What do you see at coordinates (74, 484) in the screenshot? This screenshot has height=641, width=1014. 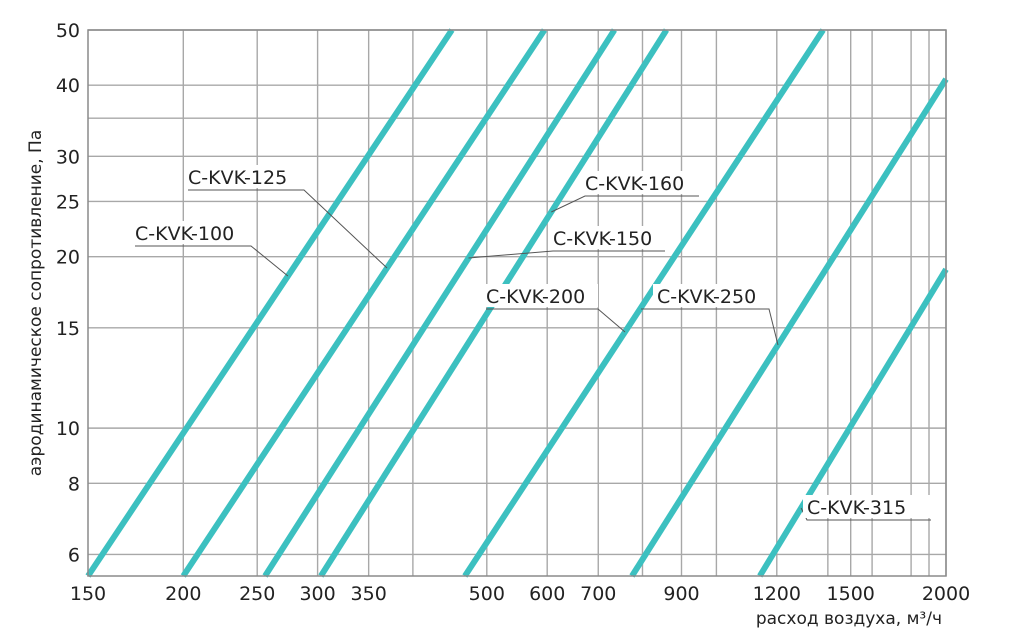 I see `y-tick-8: 8` at bounding box center [74, 484].